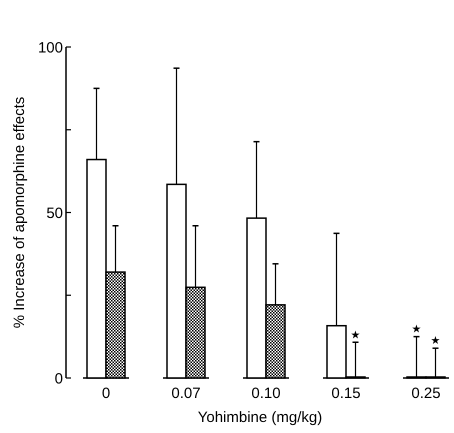  I want to click on x-tick-label: 0.10, so click(266, 393).